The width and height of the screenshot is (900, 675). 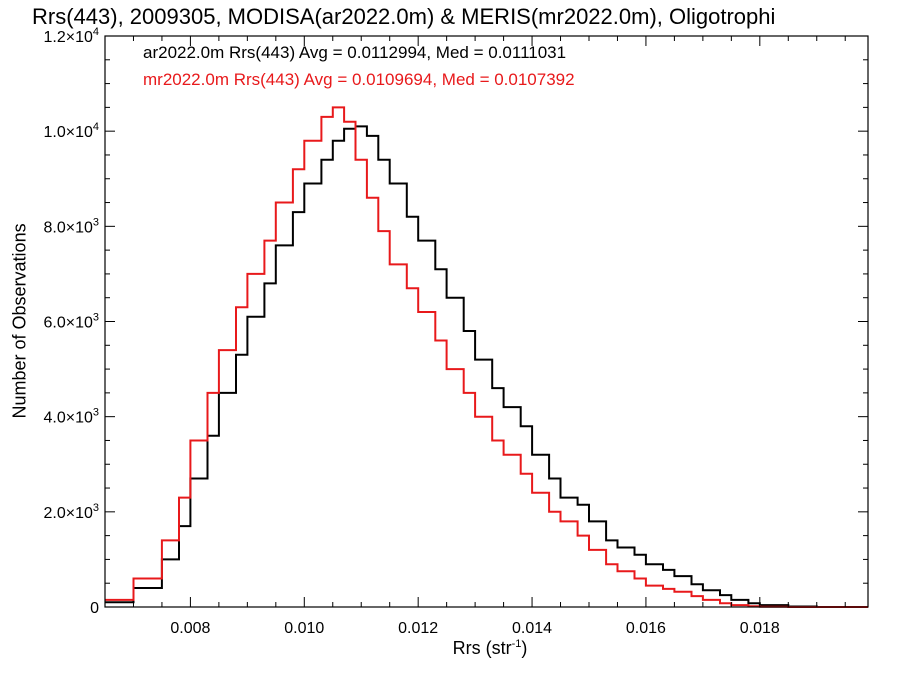 What do you see at coordinates (71, 36) in the screenshot?
I see `y-tick-label: 1.2×10⁴` at bounding box center [71, 36].